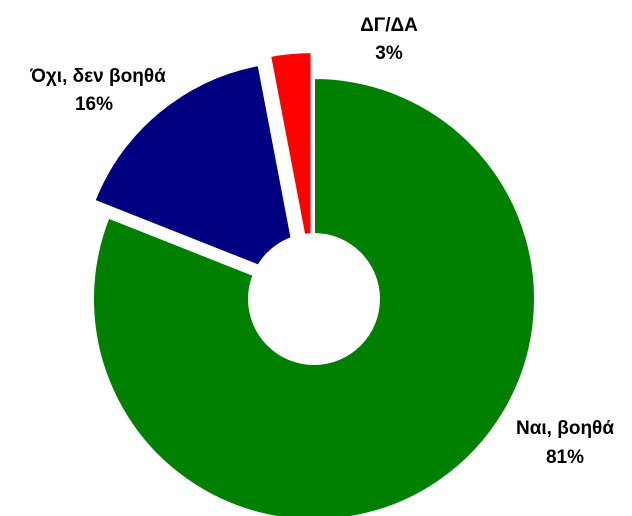  What do you see at coordinates (389, 53) in the screenshot?
I see `slice-percent-dgda: 3%` at bounding box center [389, 53].